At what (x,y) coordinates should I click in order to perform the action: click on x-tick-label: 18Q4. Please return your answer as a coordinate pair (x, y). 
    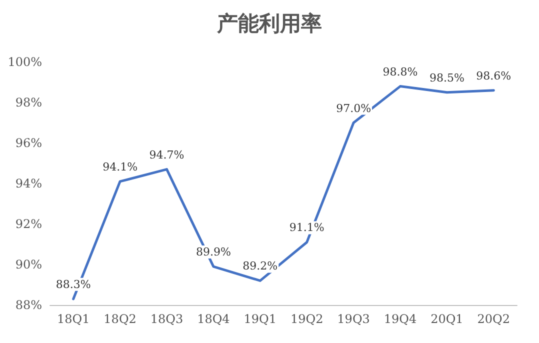
    Looking at the image, I should click on (213, 319).